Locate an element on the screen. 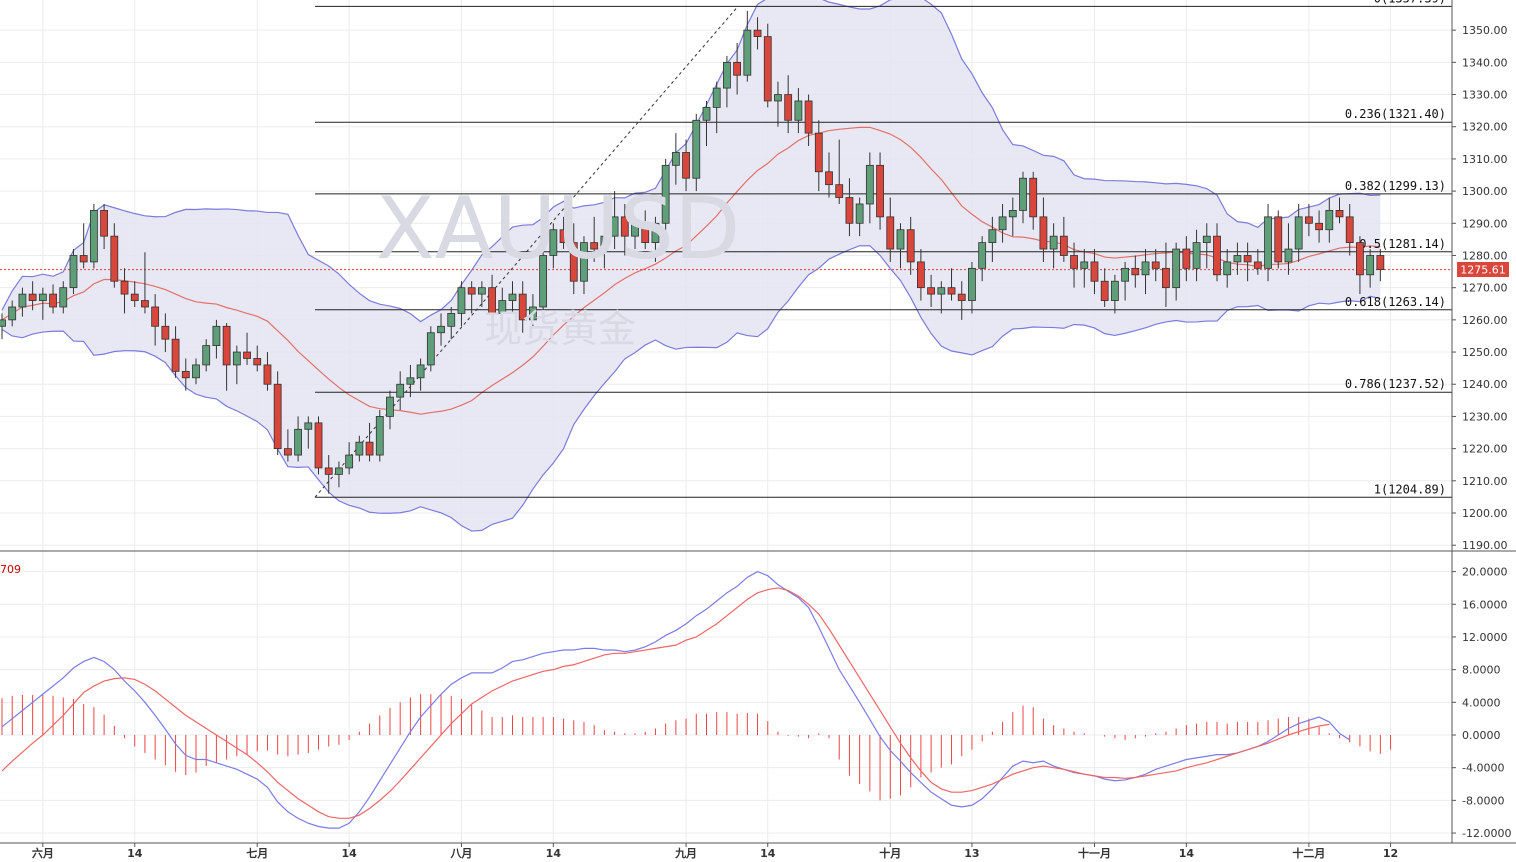  macd-axis-label: 8.0000 is located at coordinates (1481, 670).